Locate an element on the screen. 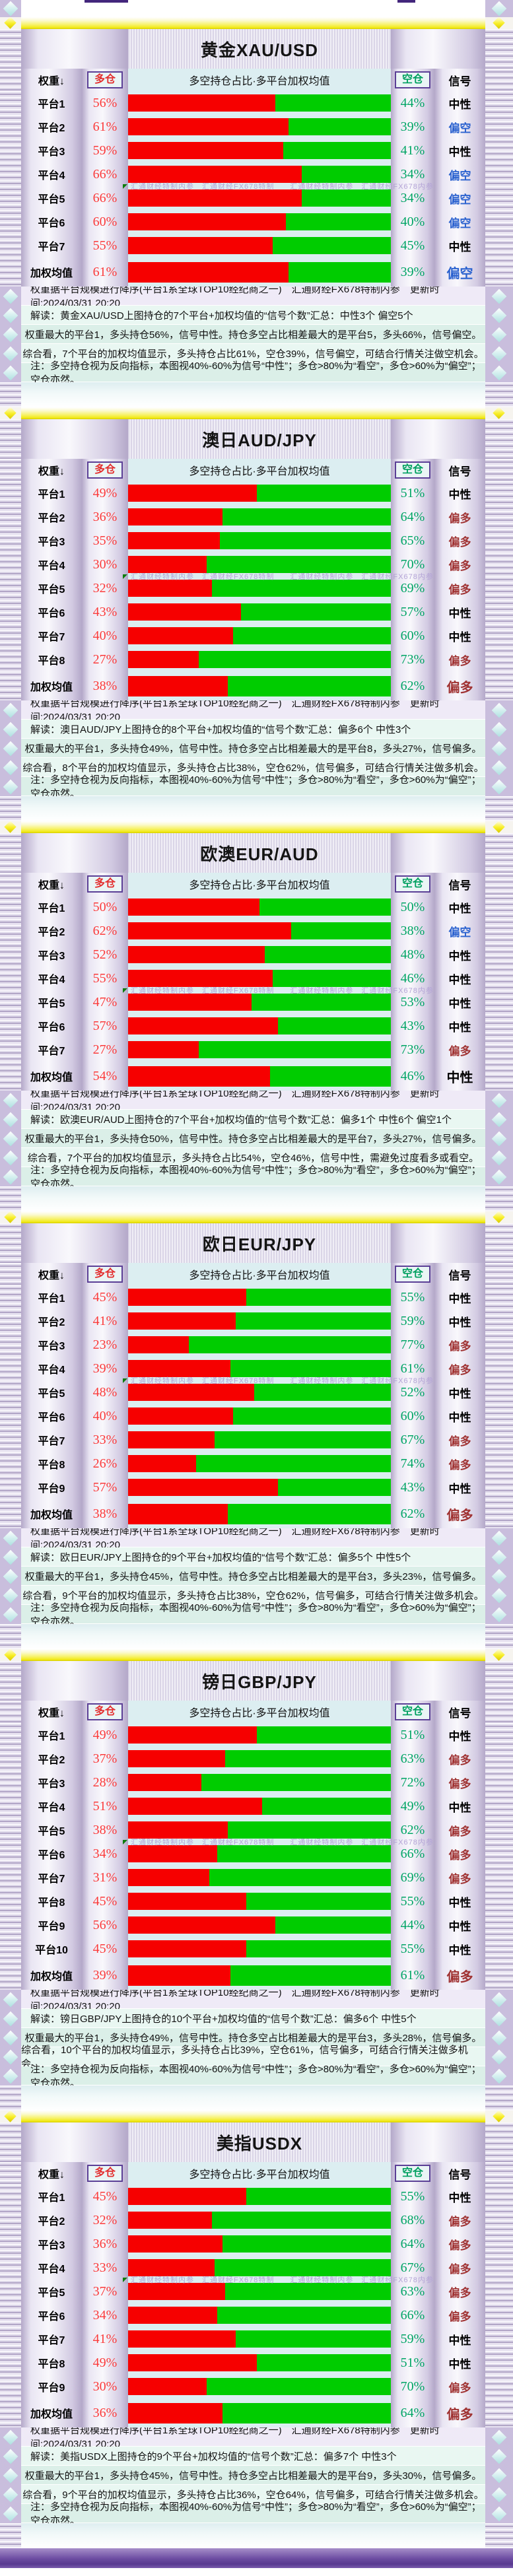 The image size is (513, 2576). pair-title: 镑日GBP/JPY is located at coordinates (259, 1682).